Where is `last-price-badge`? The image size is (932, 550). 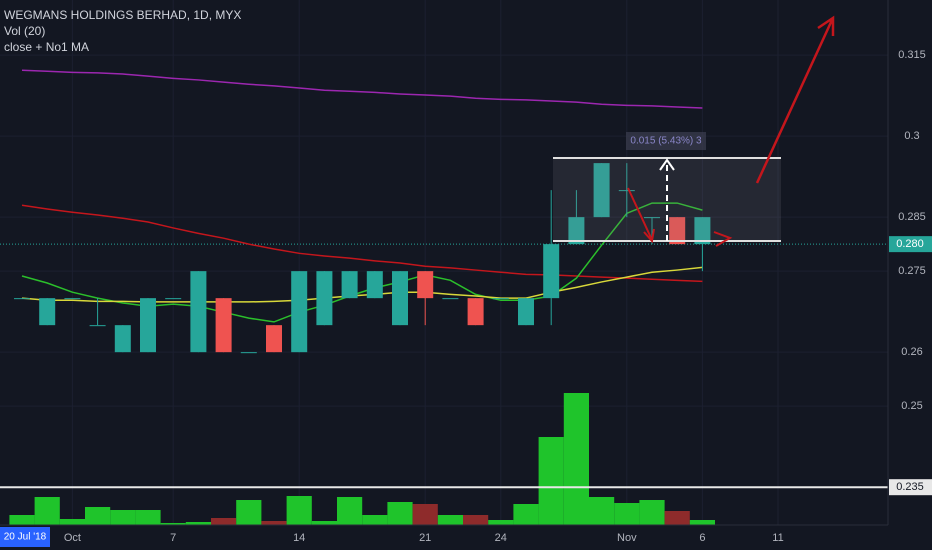
last-price-badge is located at coordinates (910, 244).